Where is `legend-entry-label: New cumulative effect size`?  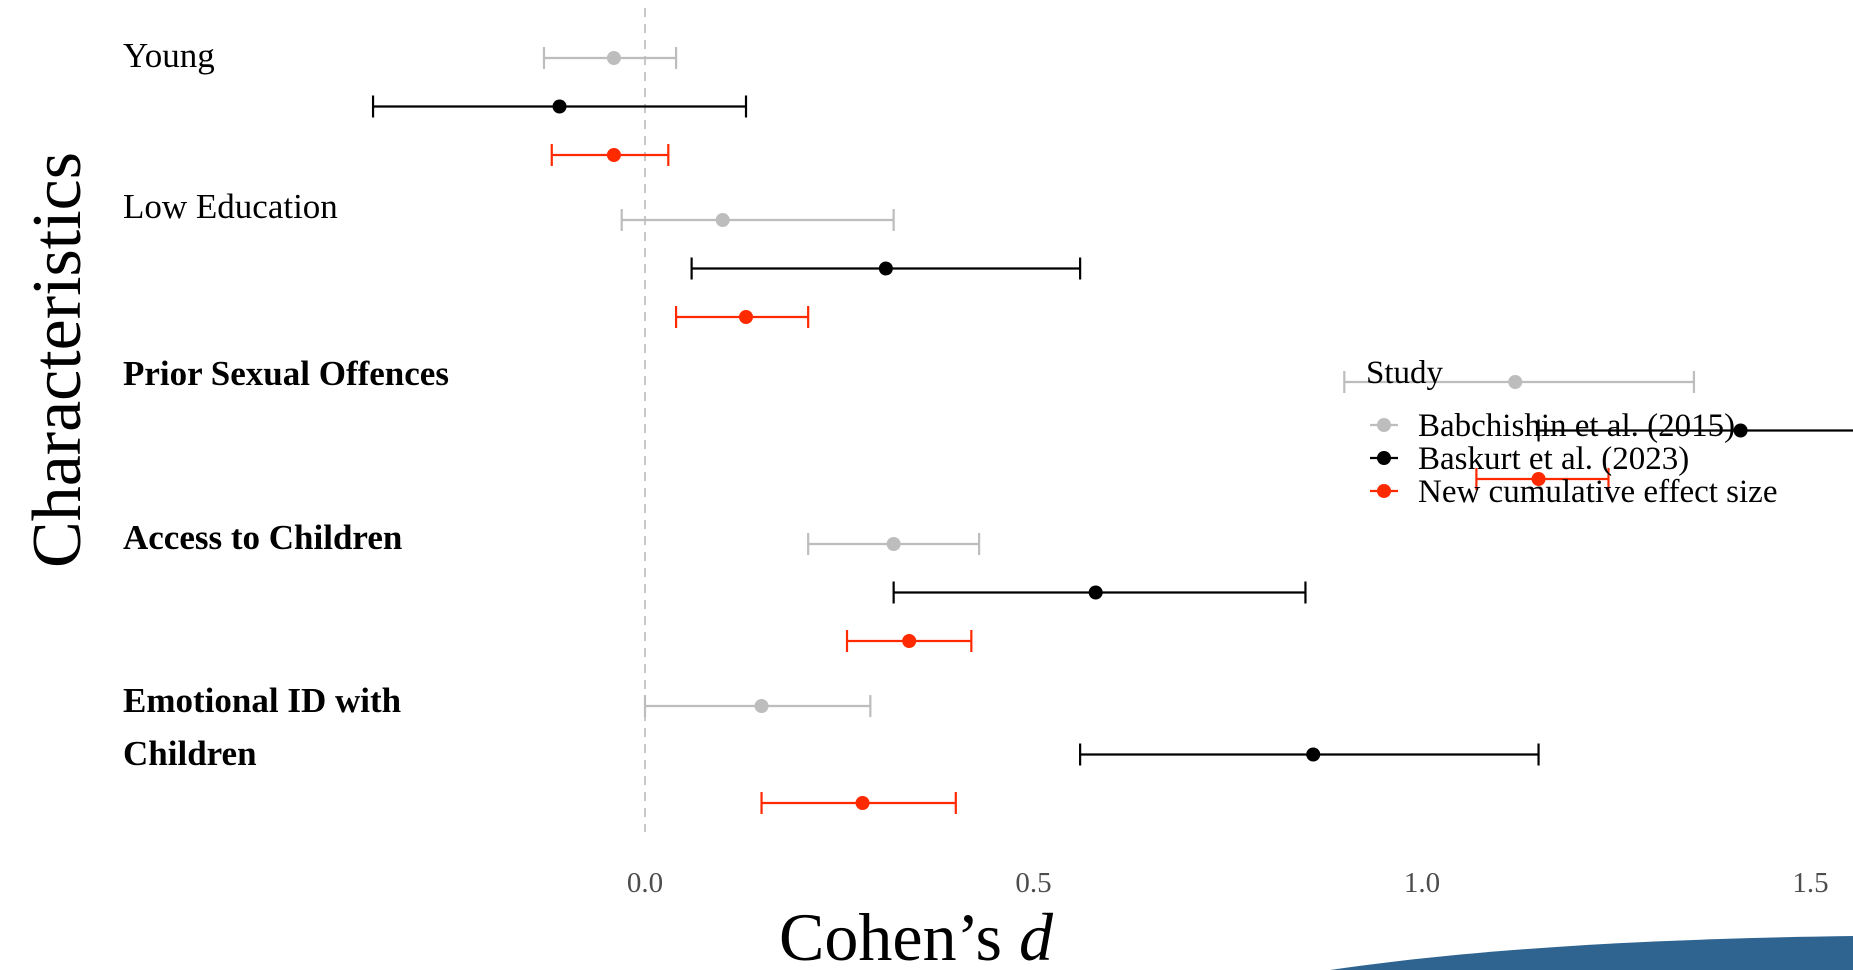 legend-entry-label: New cumulative effect size is located at coordinates (1597, 492).